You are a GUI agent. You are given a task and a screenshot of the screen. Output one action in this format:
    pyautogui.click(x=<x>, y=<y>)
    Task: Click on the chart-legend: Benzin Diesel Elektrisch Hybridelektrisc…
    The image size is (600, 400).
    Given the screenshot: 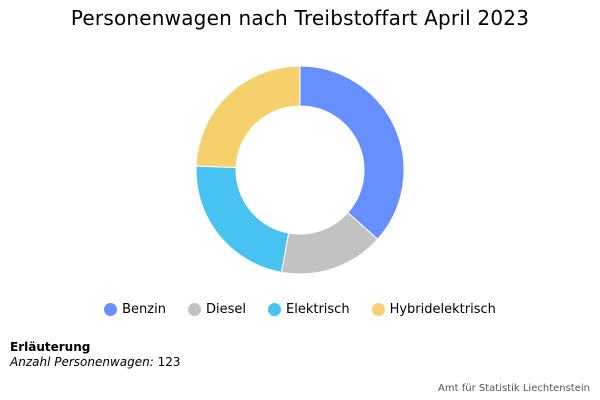 What is the action you would take?
    pyautogui.click(x=300, y=309)
    